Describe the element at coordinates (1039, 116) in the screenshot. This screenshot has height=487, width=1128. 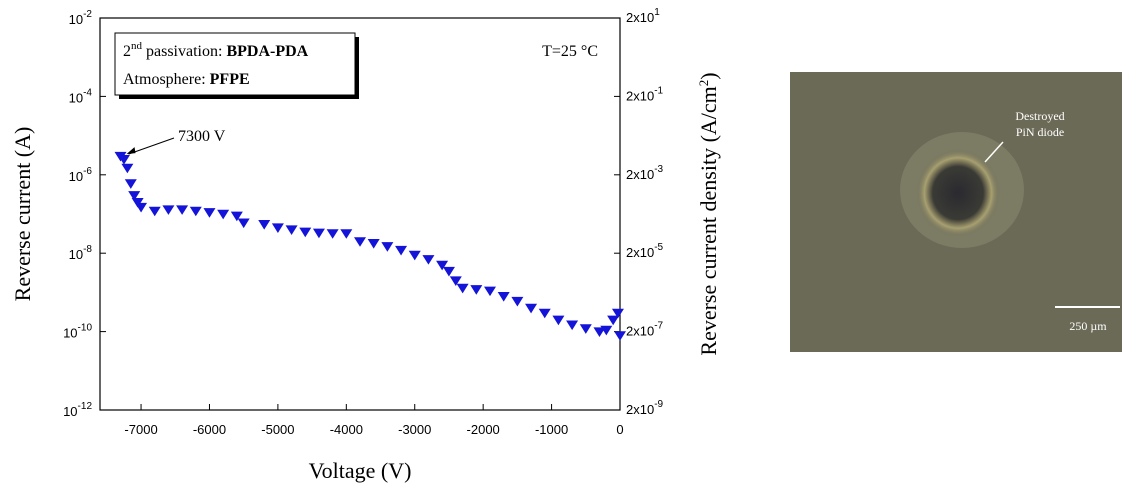
I see `photo-label: Destroyed` at that location.